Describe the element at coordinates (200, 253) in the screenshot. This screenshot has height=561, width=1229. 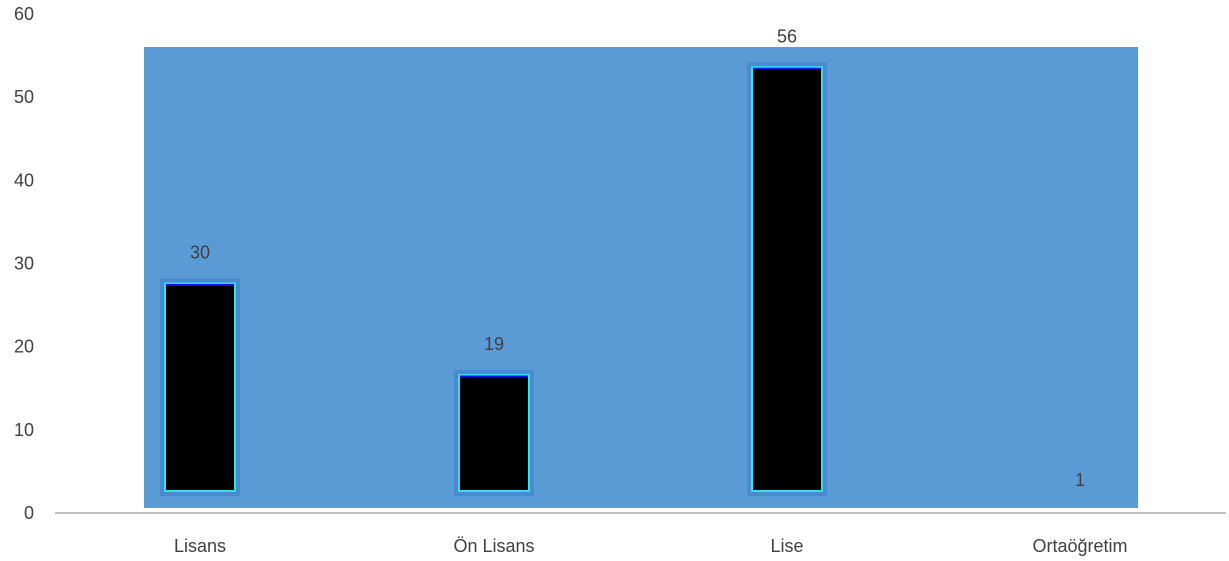
I see `data-label: 30` at that location.